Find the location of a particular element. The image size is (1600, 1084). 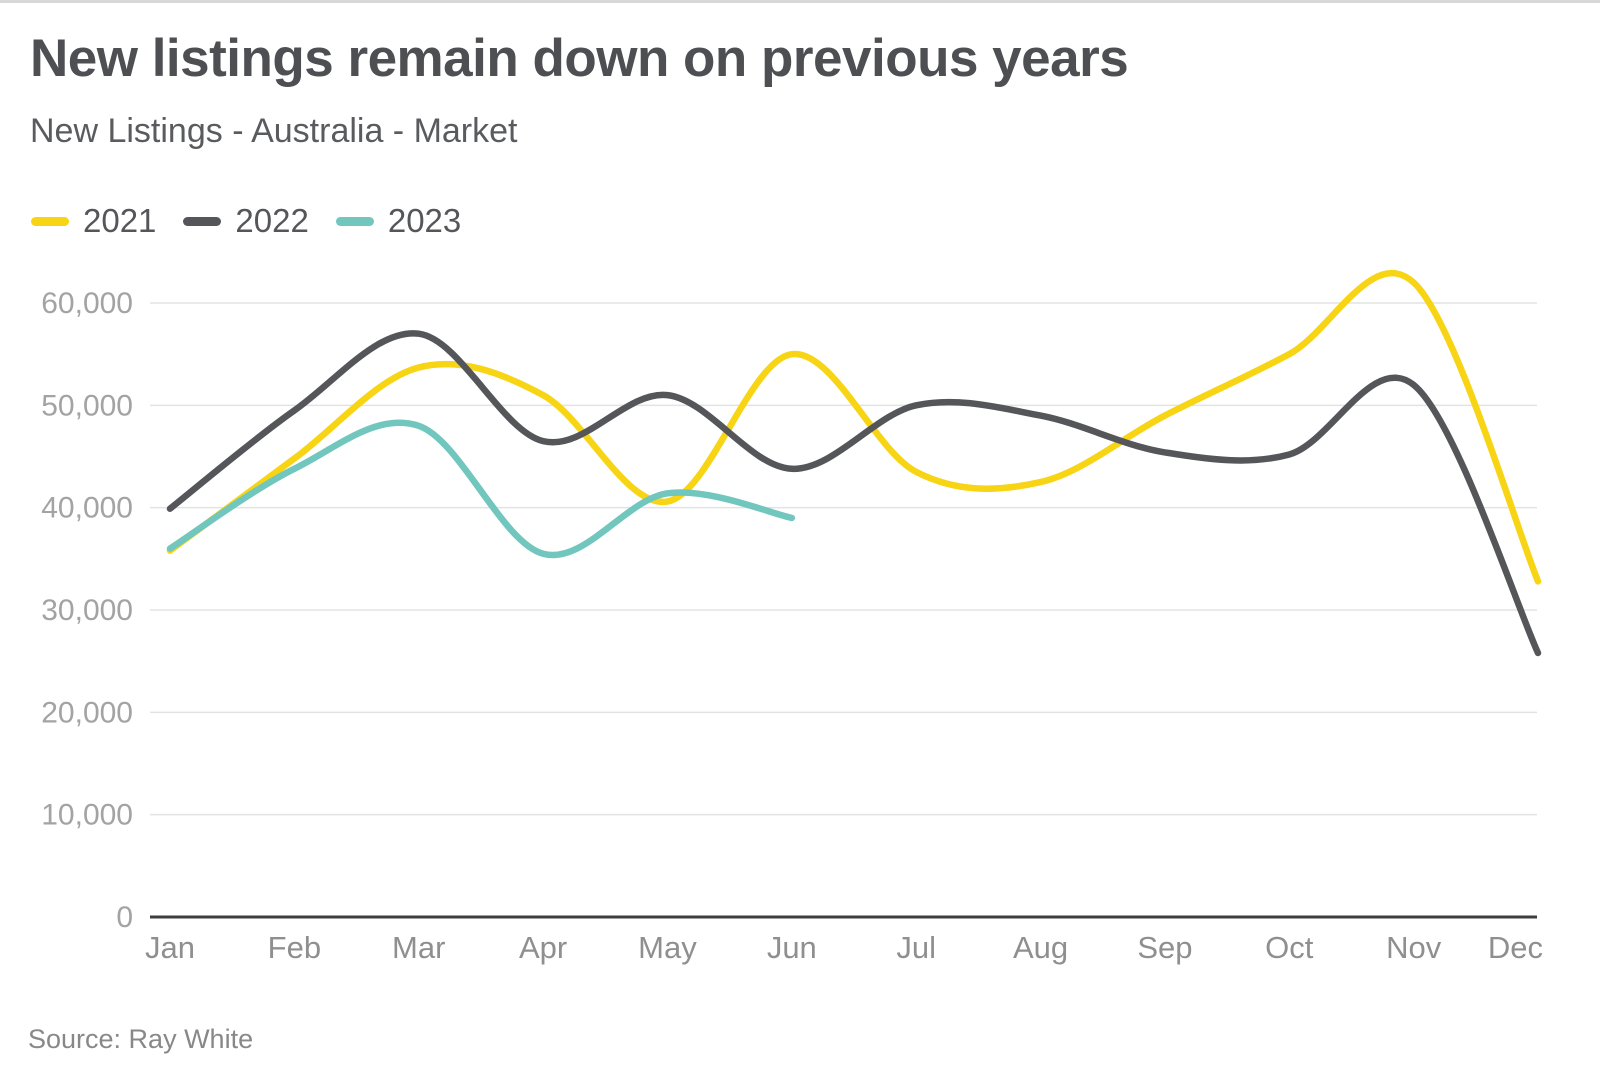

x-axis-label-dec: Dec is located at coordinates (1515, 947).